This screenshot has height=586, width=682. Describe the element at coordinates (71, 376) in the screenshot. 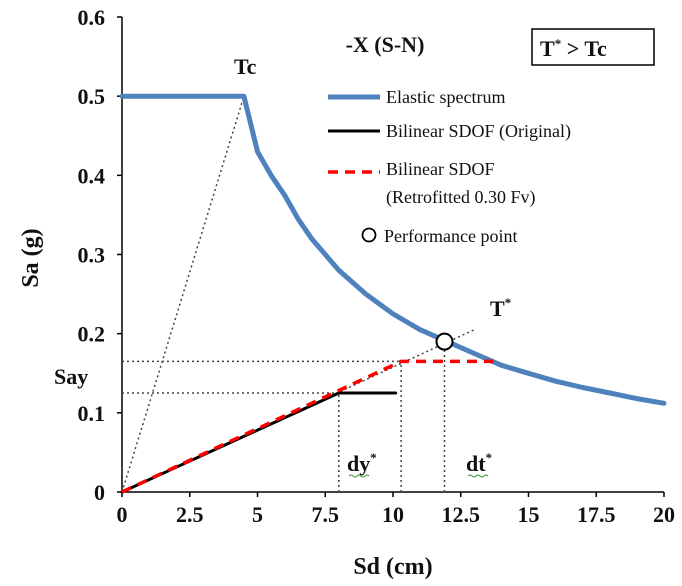

I see `say-label: Say` at that location.